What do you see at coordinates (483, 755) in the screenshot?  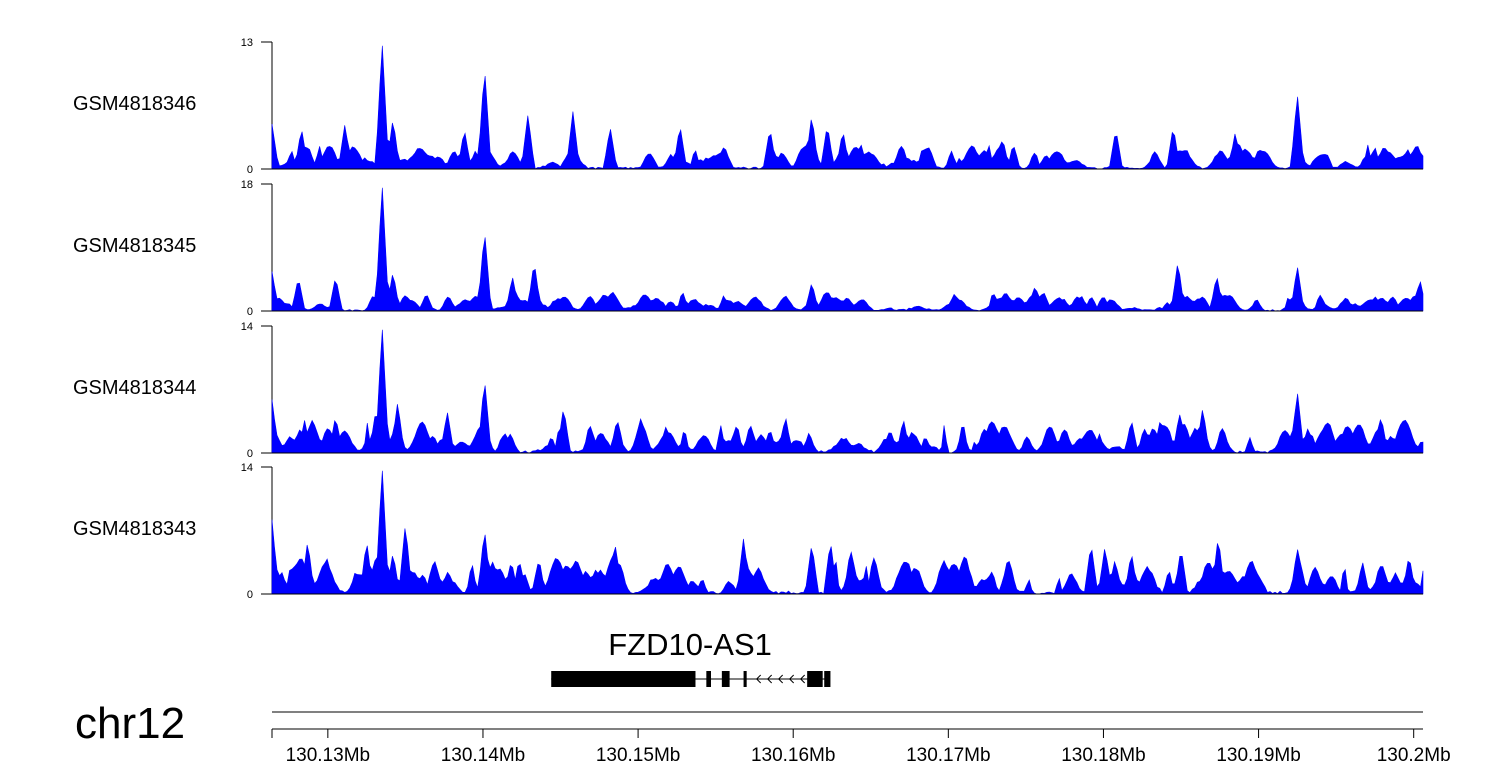 I see `x-tick-label: 130.14Mb` at bounding box center [483, 755].